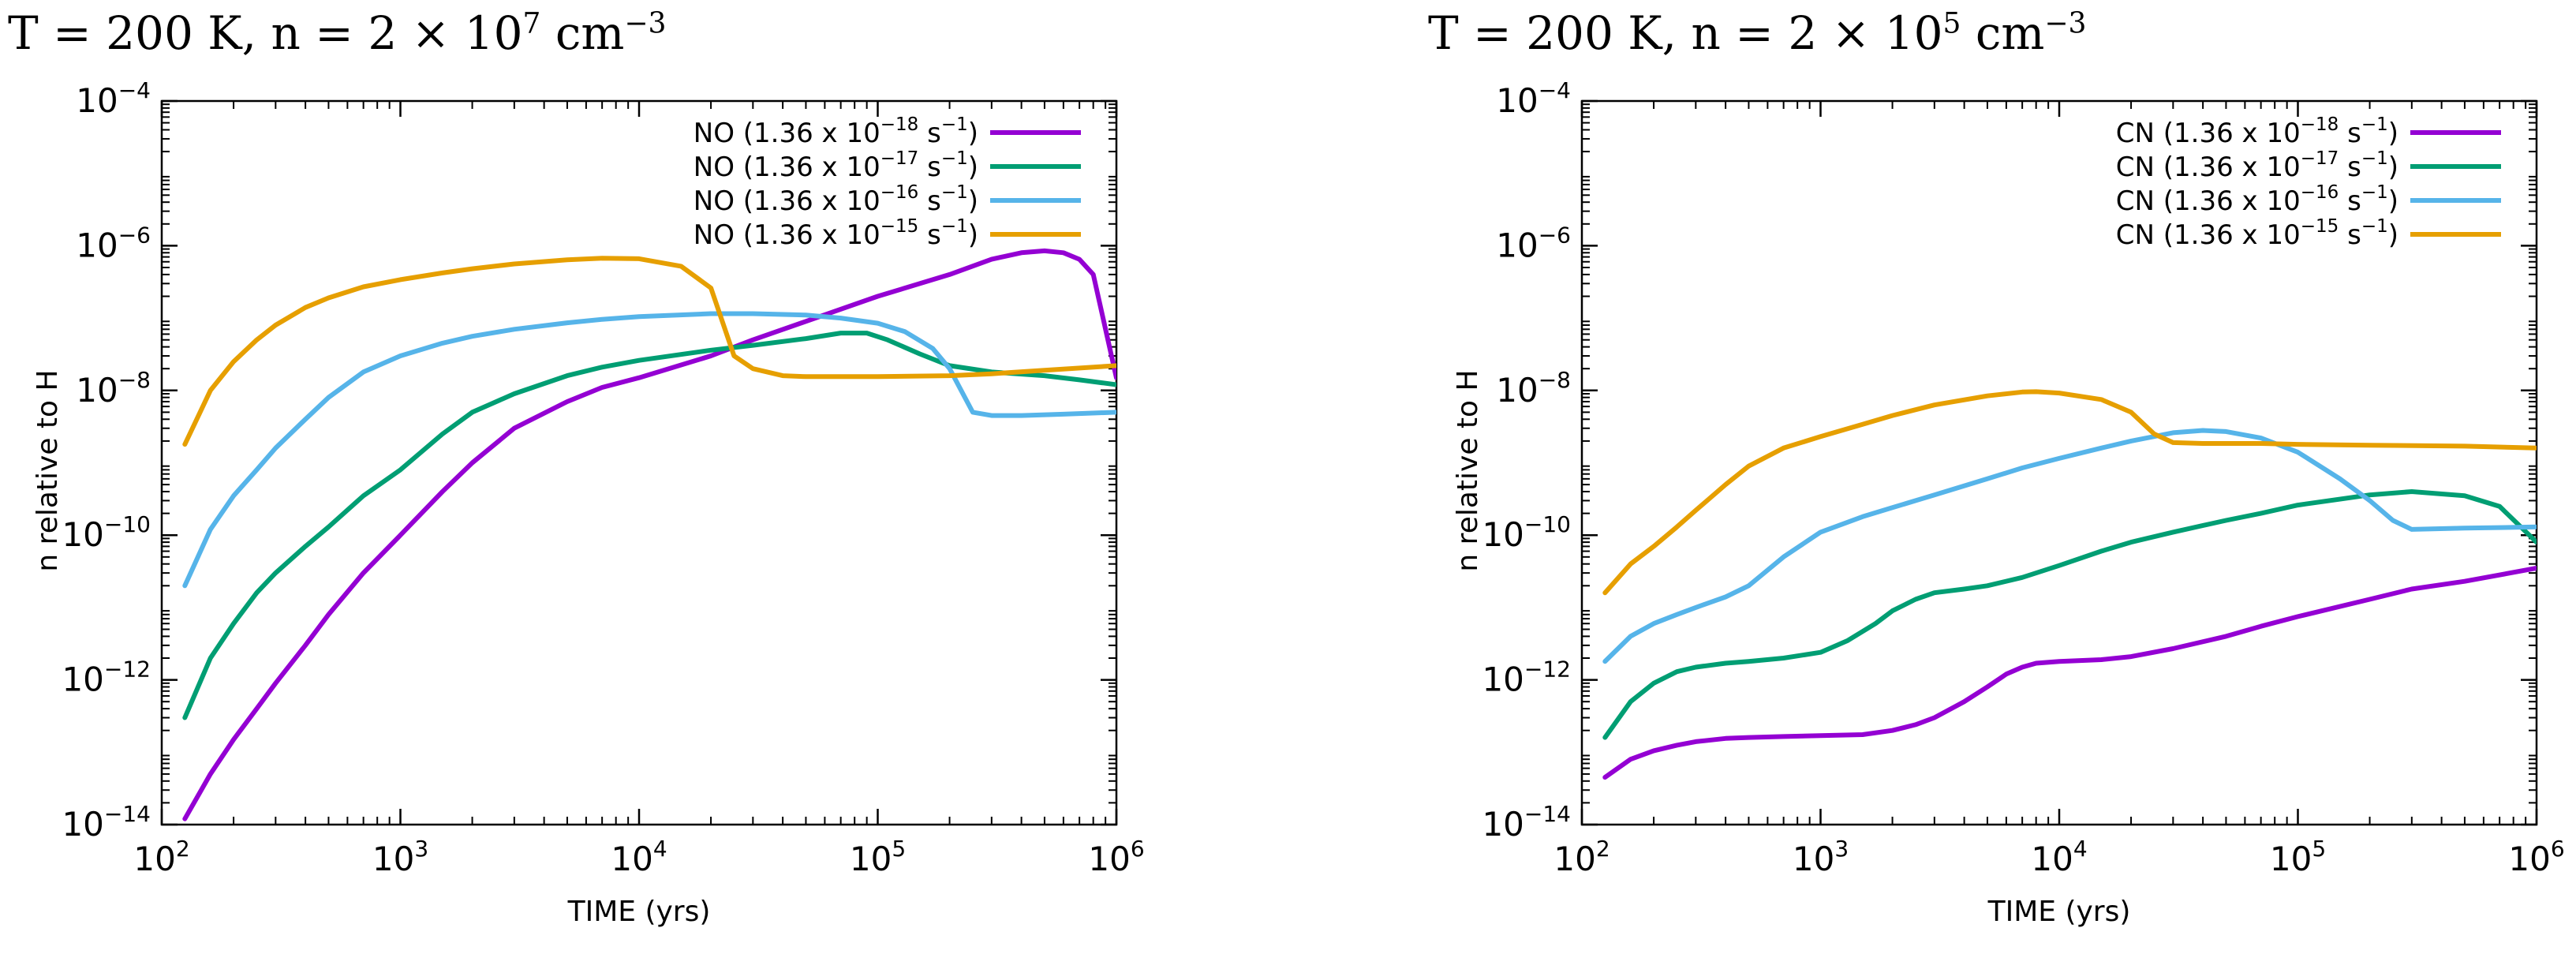  I want to click on legend-label-2: CN (1.36 x 10−16 s−1), so click(2257, 199).